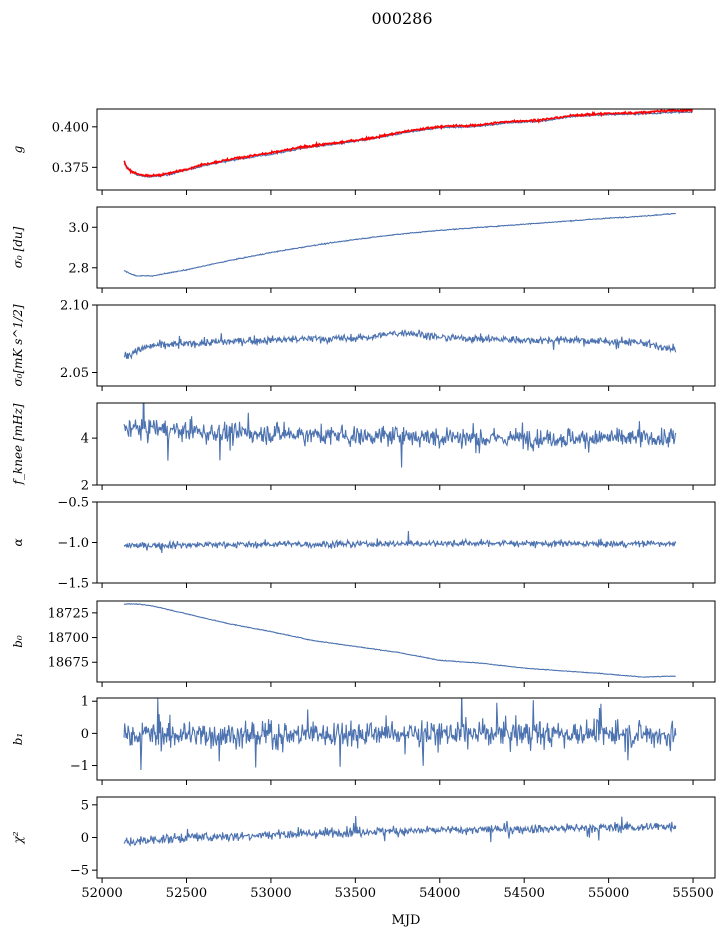 This screenshot has height=936, width=725. Describe the element at coordinates (18, 345) in the screenshot. I see `y-axis-label: σ₀[mK s^1/2]` at that location.